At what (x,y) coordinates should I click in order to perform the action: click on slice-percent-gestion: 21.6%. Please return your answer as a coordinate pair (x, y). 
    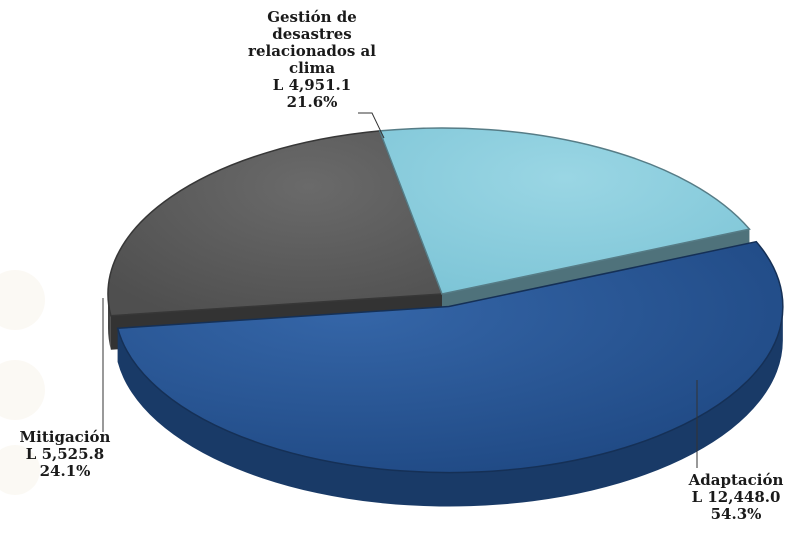
    Looking at the image, I should click on (312, 102).